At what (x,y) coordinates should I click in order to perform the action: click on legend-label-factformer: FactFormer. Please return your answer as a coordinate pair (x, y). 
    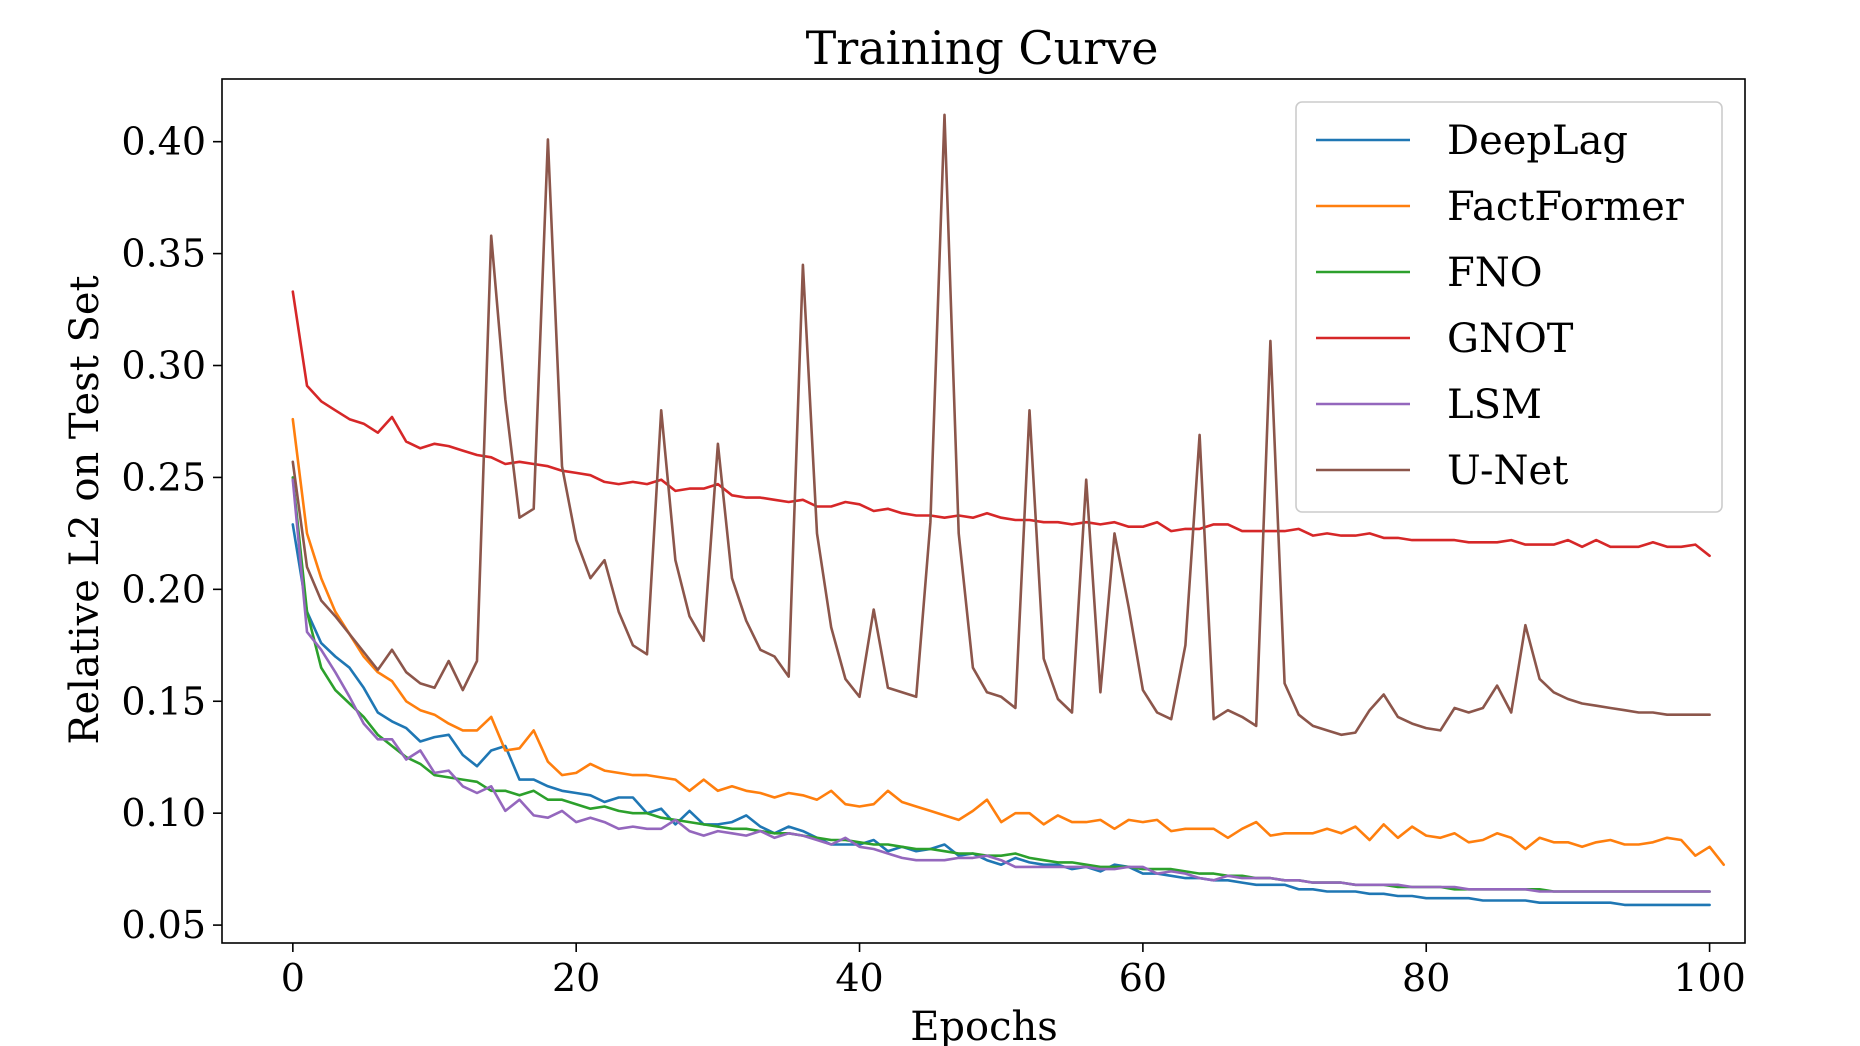
    Looking at the image, I should click on (1566, 207).